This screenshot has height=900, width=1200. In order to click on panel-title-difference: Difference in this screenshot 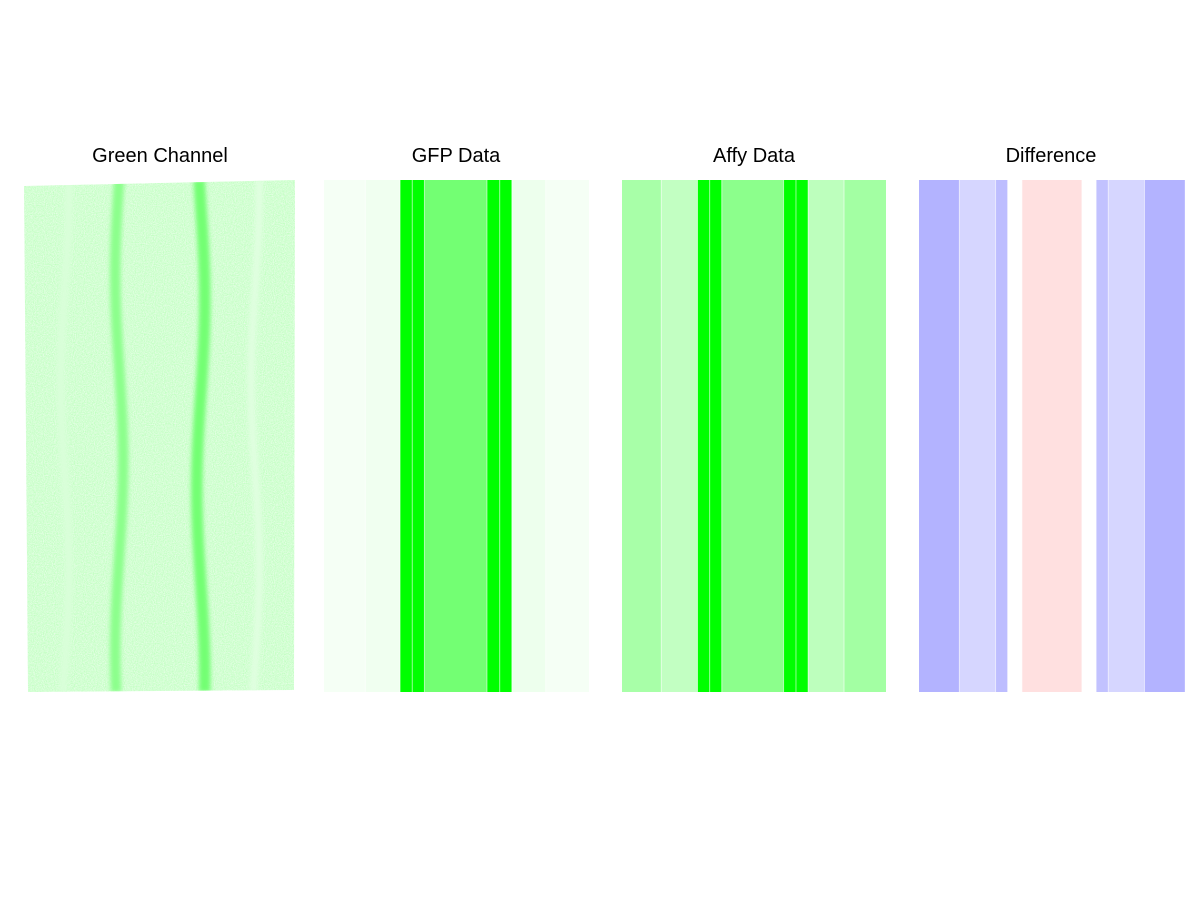, I will do `click(1051, 156)`.